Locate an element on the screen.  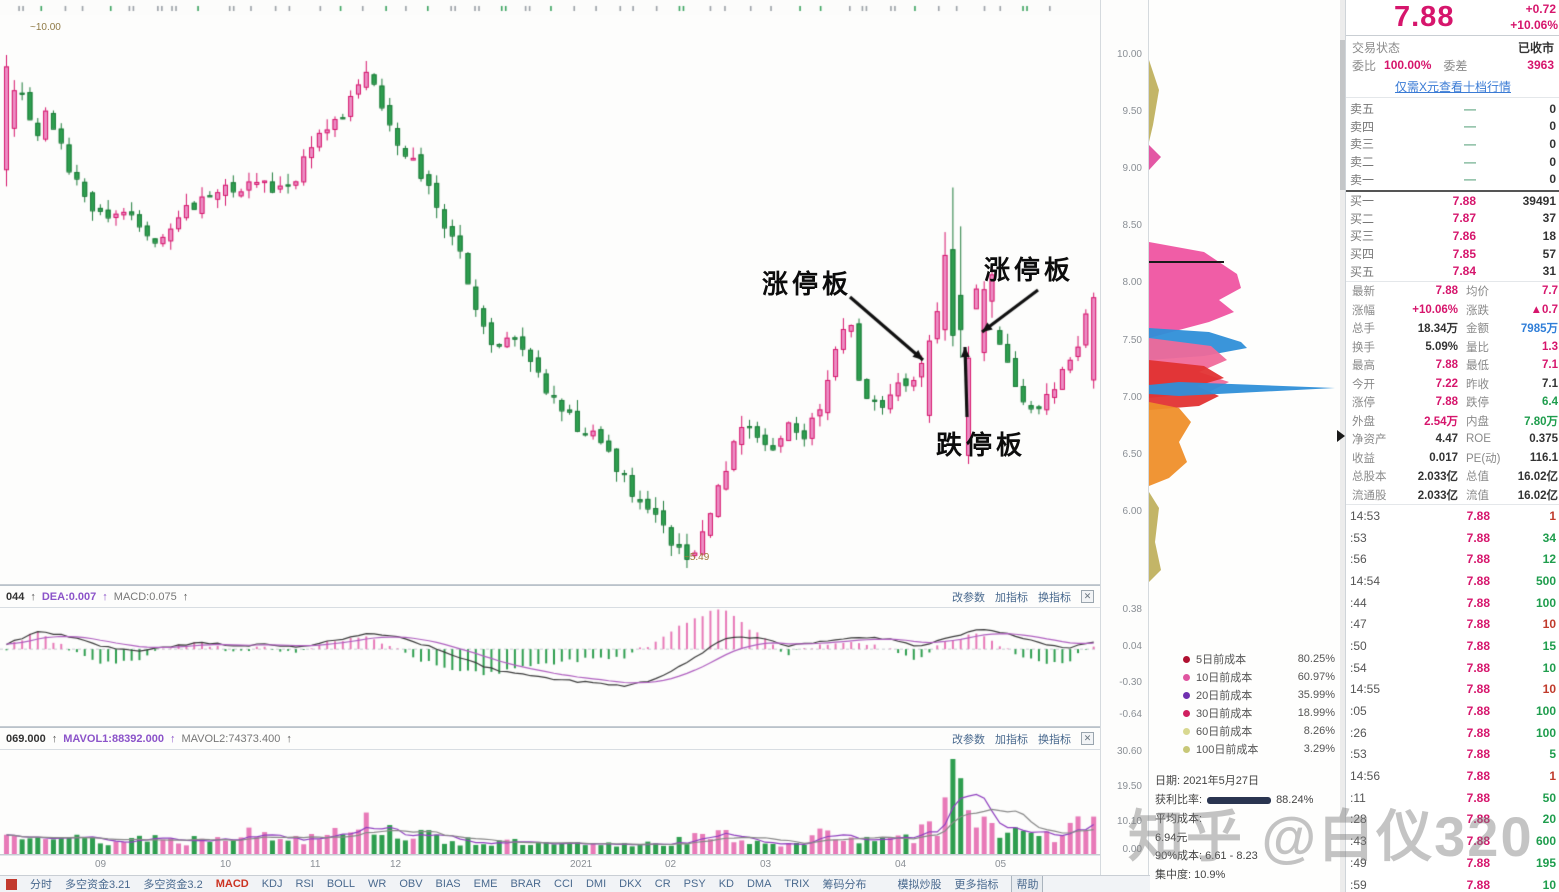
stat-label: 最新 is located at coordinates (1363, 292).